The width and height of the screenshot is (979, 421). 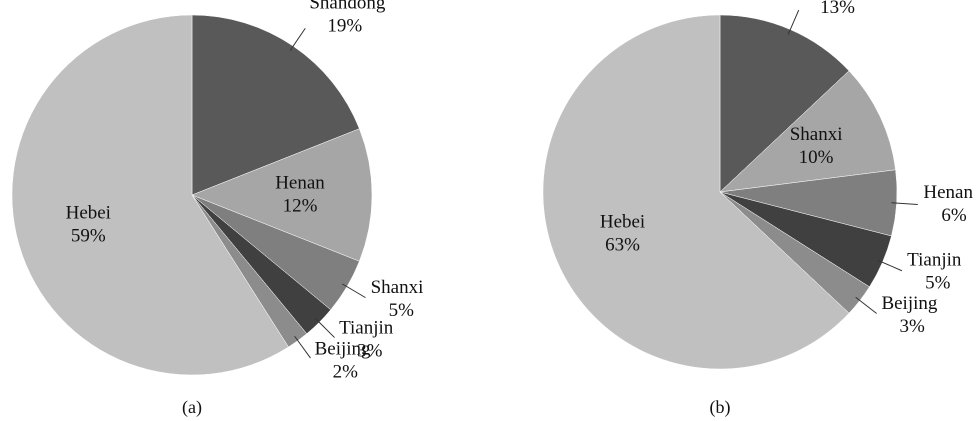 I want to click on slice-value-label: 6%, so click(x=954, y=215).